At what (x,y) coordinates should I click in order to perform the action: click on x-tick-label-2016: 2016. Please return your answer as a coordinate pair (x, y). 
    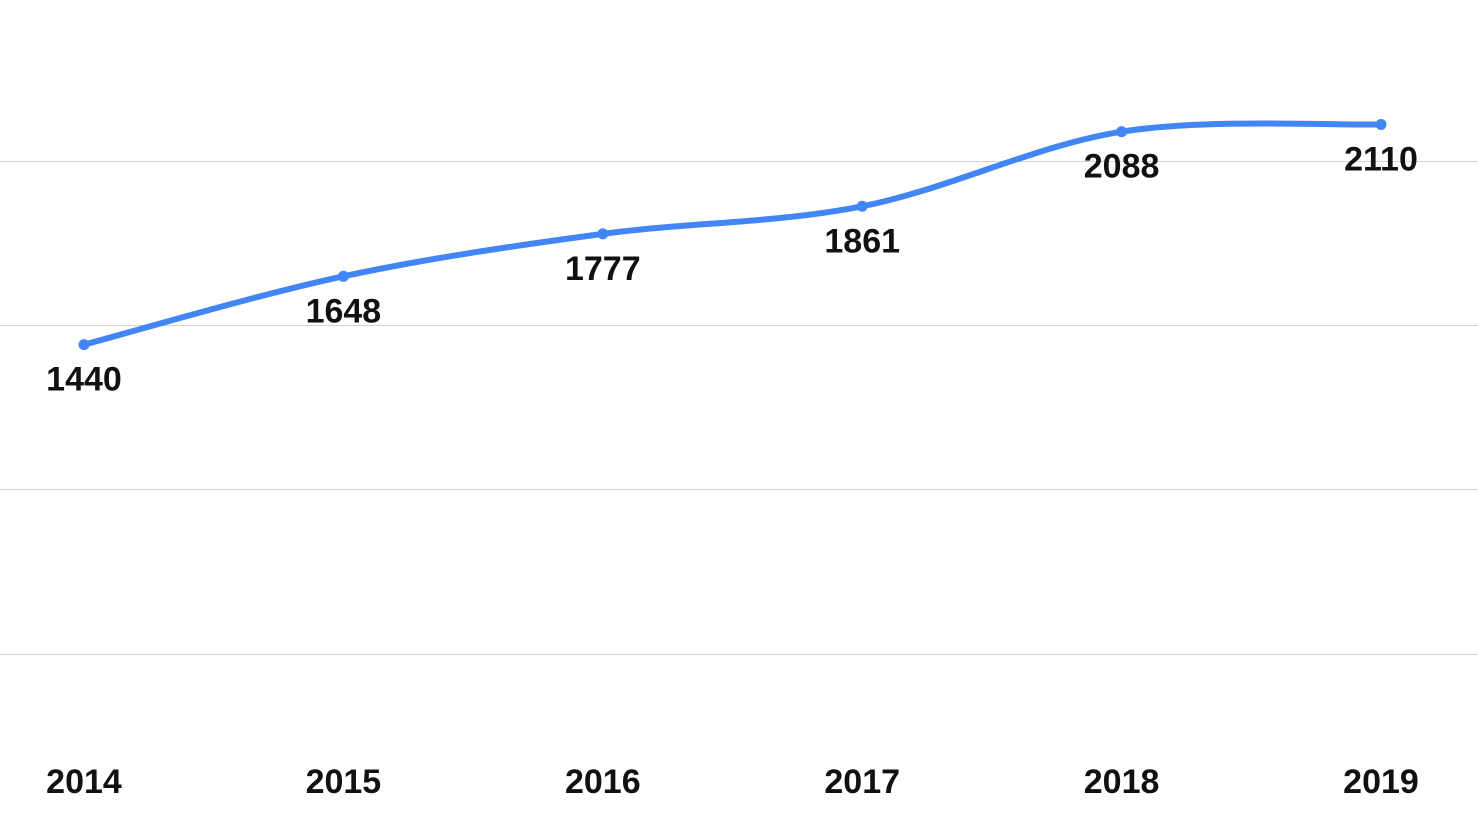
    Looking at the image, I should click on (603, 782).